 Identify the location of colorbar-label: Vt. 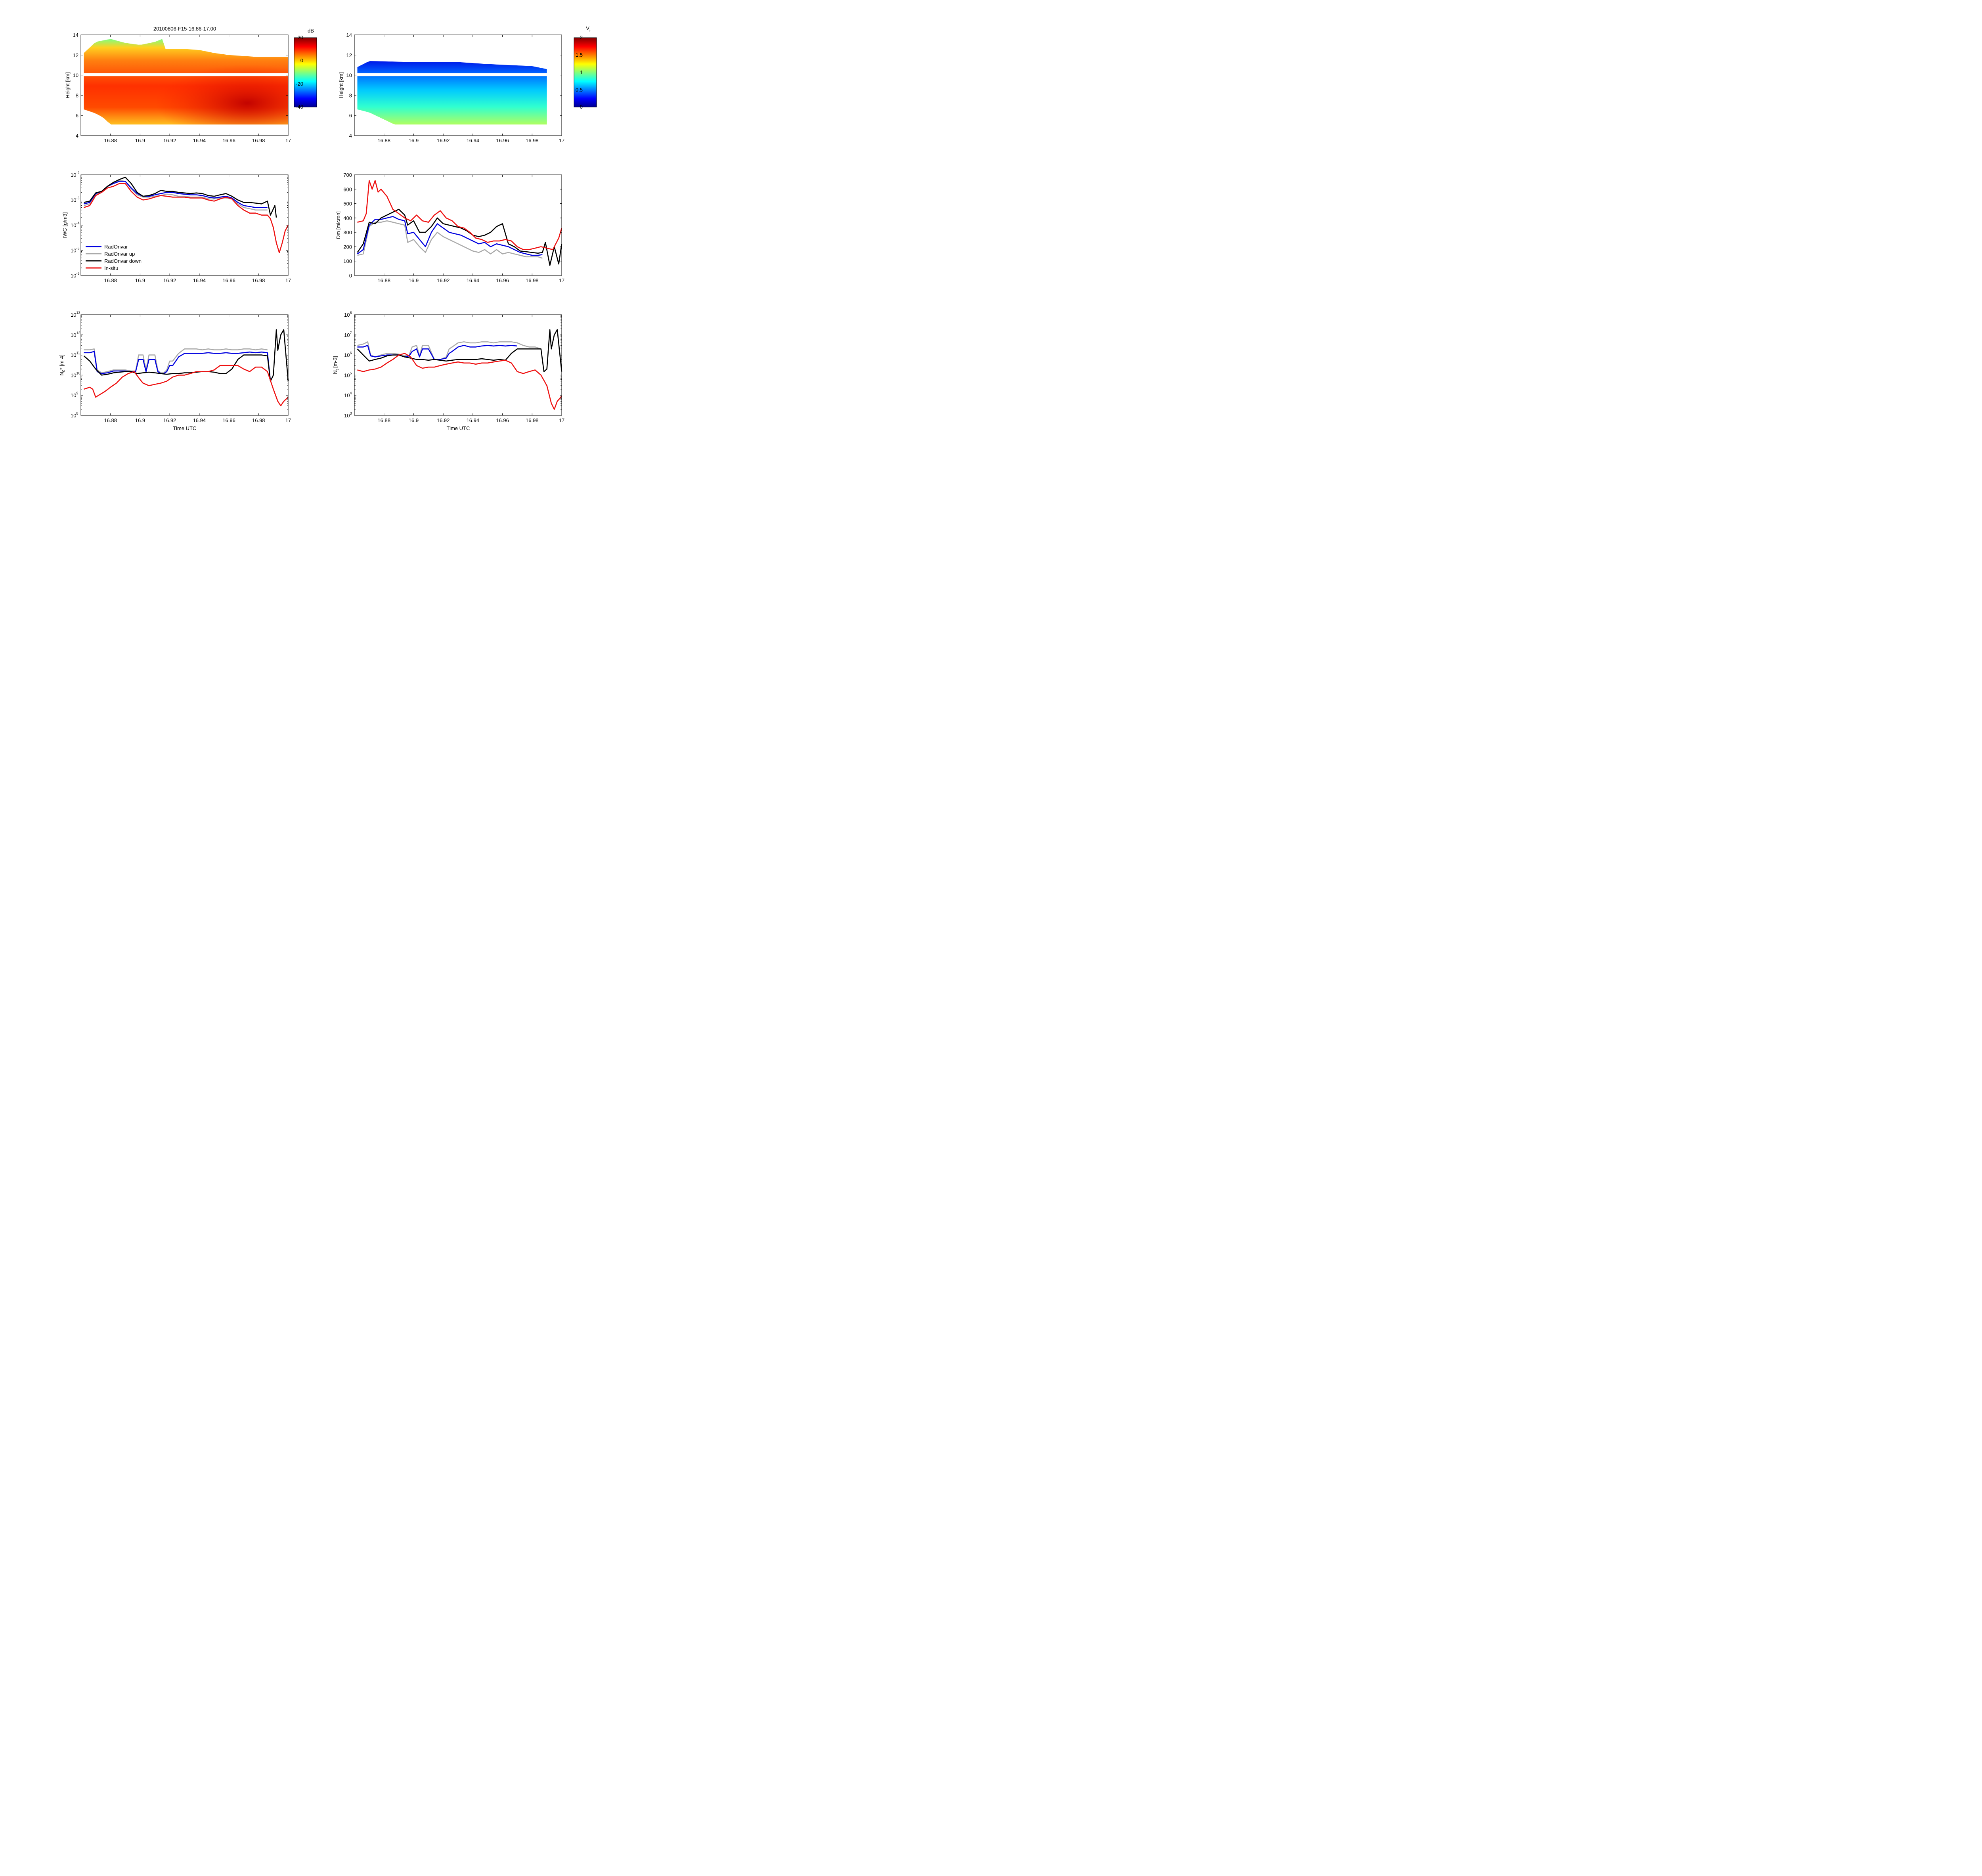
(588, 29).